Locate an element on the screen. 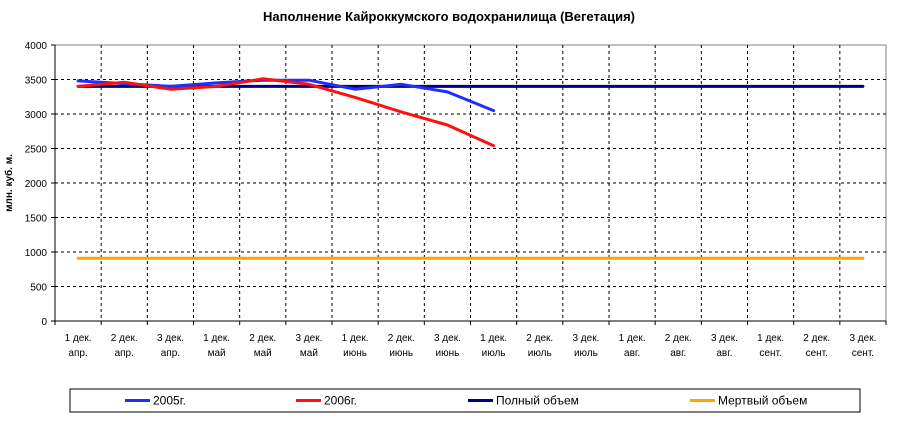  x-tick-label: 2 дек. июнь is located at coordinates (401, 346).